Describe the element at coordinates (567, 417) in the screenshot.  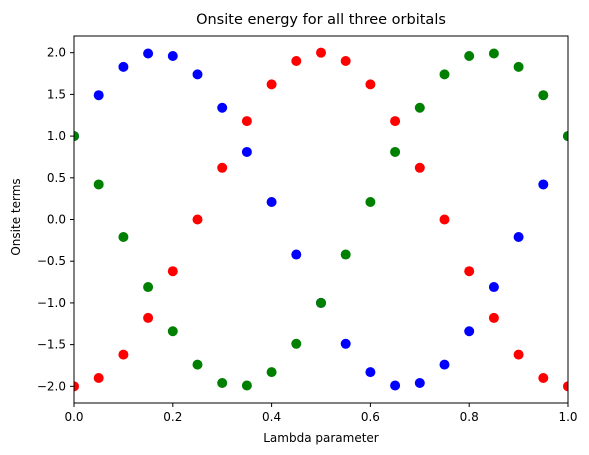
I see `x-tick-label: 1.0` at that location.